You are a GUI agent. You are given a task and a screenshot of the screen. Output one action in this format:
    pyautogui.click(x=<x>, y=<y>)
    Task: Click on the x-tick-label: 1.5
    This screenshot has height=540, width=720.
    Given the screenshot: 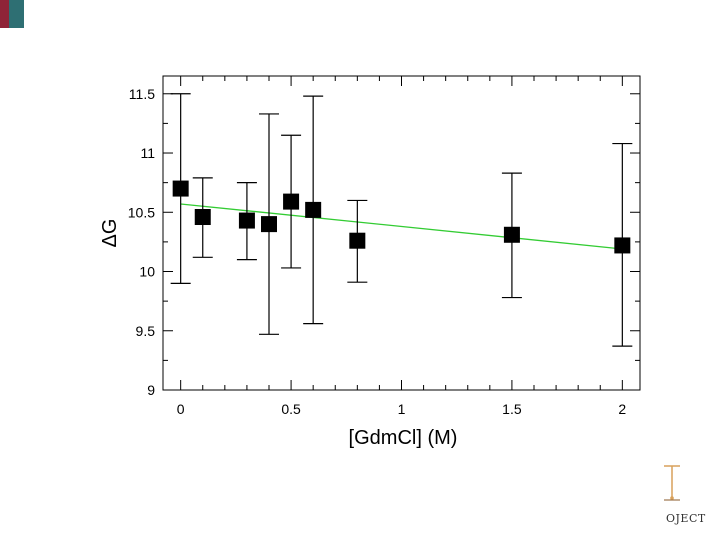 What is the action you would take?
    pyautogui.click(x=512, y=409)
    